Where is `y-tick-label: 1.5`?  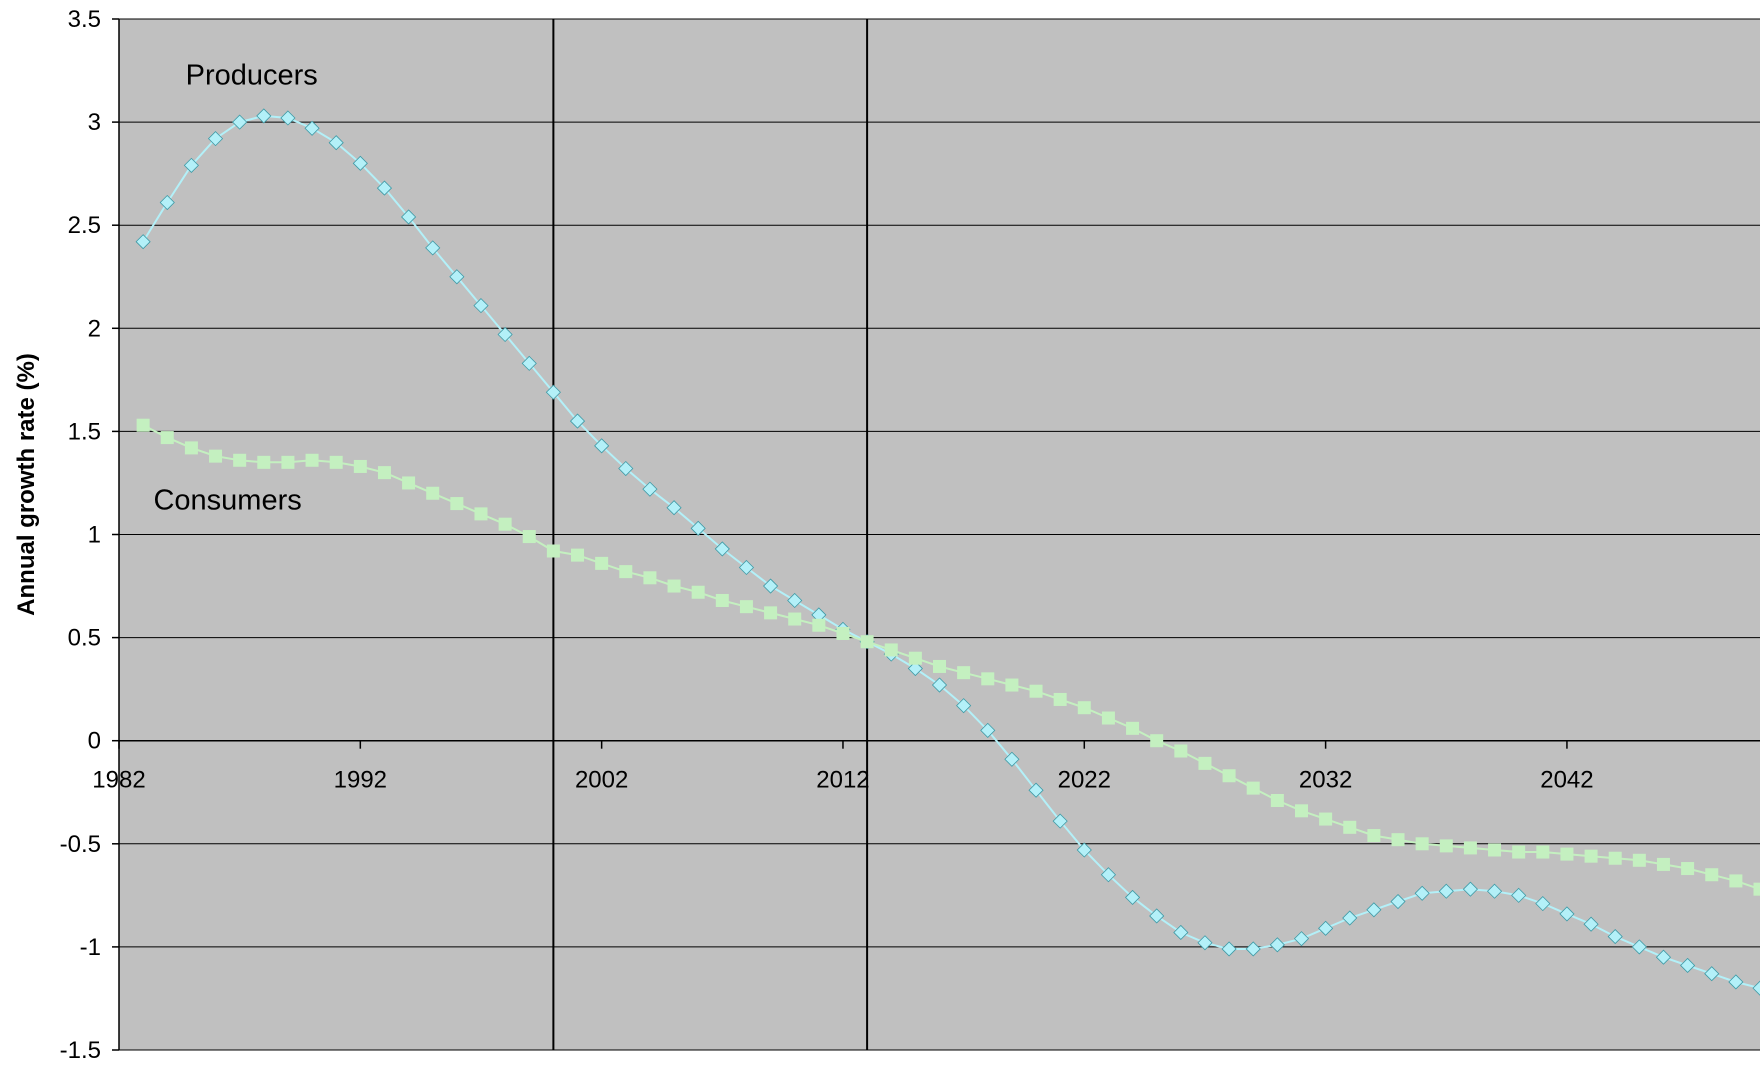
y-tick-label: 1.5 is located at coordinates (84, 431).